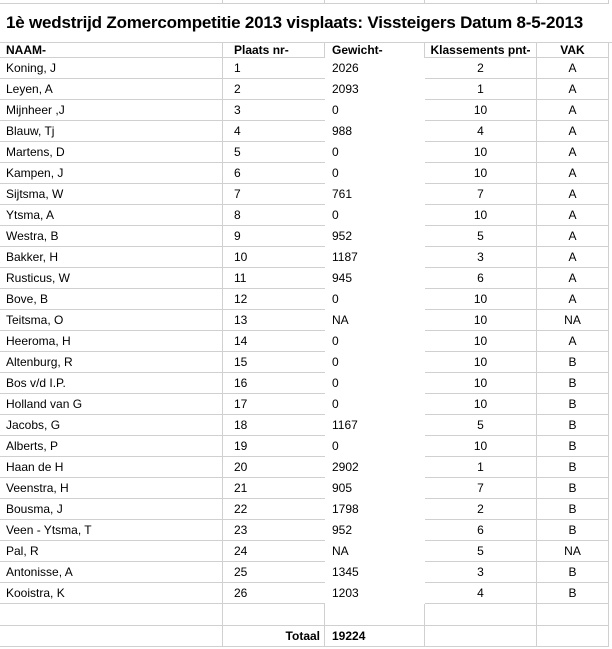  I want to click on cell-naam: Mijnheer ,J, so click(111, 110).